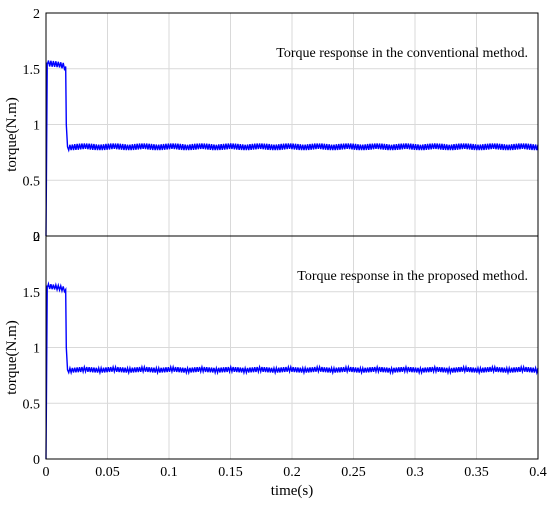 Image resolution: width=550 pixels, height=505 pixels. What do you see at coordinates (412, 276) in the screenshot?
I see `panel-annotation: Torque response in the proposed method.` at bounding box center [412, 276].